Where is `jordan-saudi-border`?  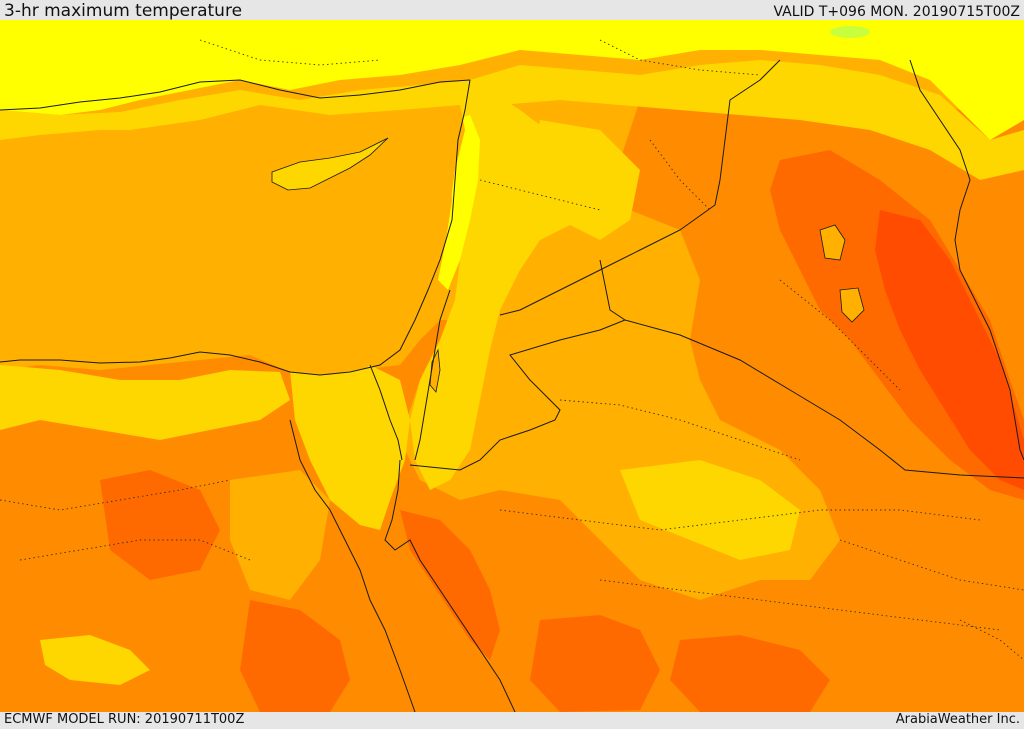
jordan-saudi-border is located at coordinates (518, 365).